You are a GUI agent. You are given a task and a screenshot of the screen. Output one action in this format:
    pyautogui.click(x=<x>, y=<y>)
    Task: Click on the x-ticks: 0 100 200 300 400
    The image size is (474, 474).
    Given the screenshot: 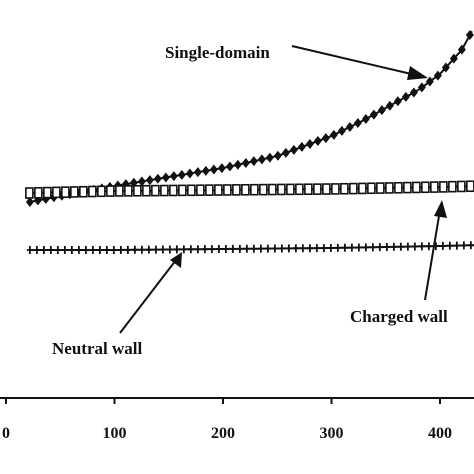 What is the action you would take?
    pyautogui.click(x=227, y=420)
    